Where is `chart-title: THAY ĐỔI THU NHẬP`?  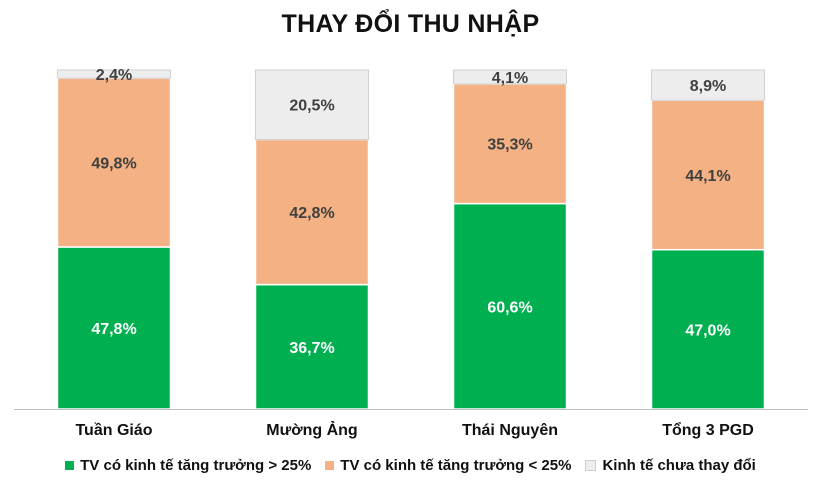
chart-title: THAY ĐỔI THU NHẬP is located at coordinates (410, 24).